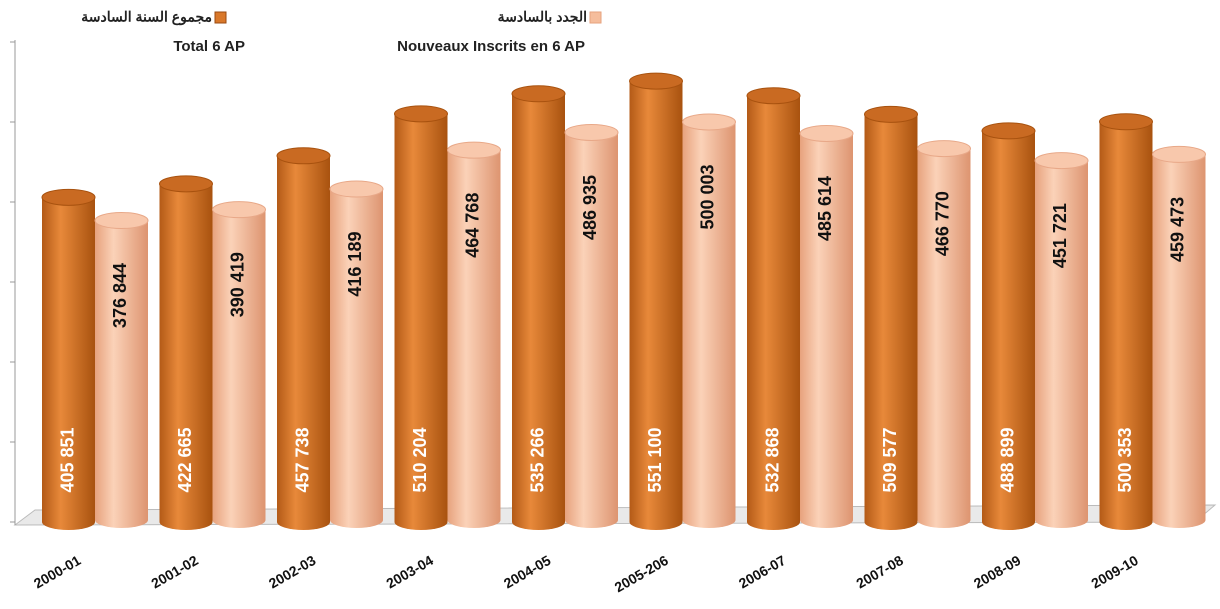 This screenshot has width=1220, height=609. Describe the element at coordinates (174, 572) in the screenshot. I see `x-tick-label: 2001-02` at that location.